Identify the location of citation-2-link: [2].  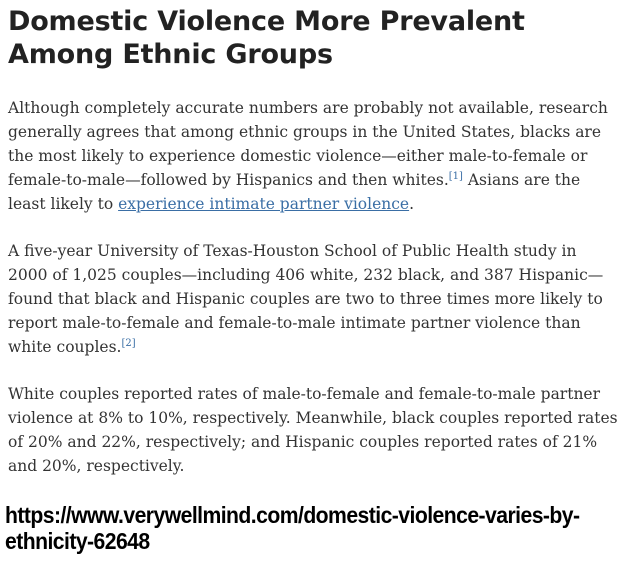
(128, 343).